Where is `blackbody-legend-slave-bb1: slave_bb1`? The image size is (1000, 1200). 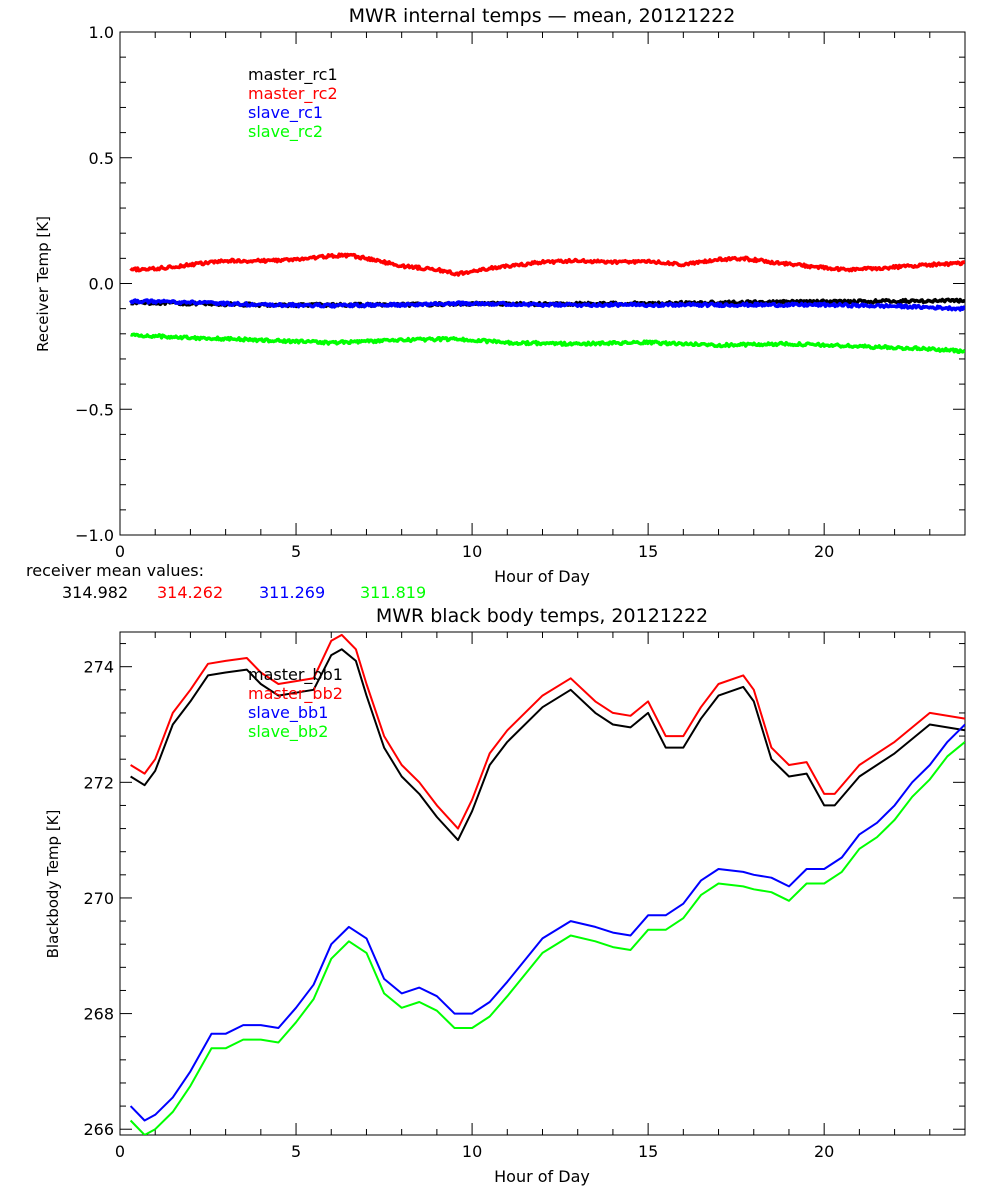
blackbody-legend-slave-bb1: slave_bb1 is located at coordinates (288, 713).